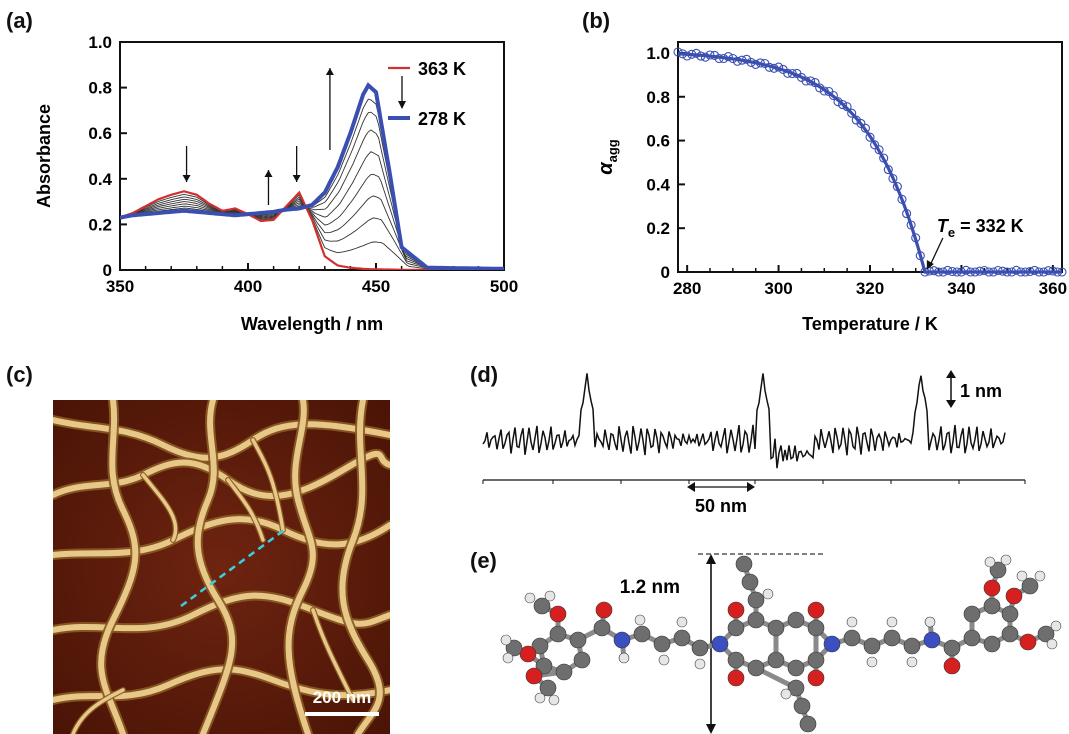  What do you see at coordinates (120, 286) in the screenshot?
I see `x-tick-label: 350` at bounding box center [120, 286].